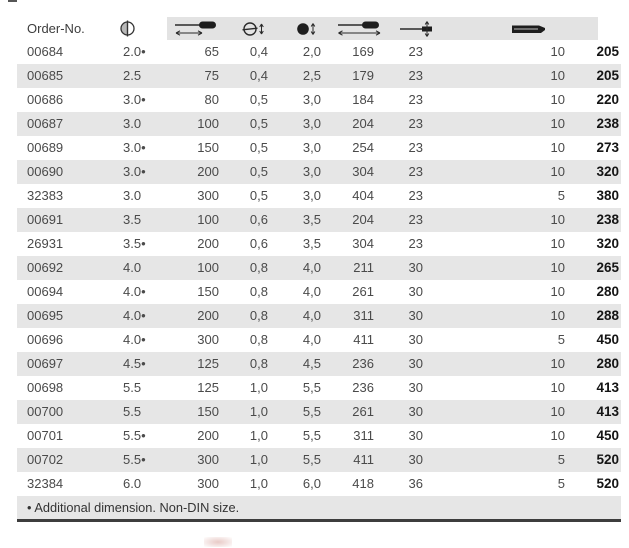 The width and height of the screenshot is (629, 548). Describe the element at coordinates (132, 267) in the screenshot. I see `cell-blade-diameter: 4.0` at that location.